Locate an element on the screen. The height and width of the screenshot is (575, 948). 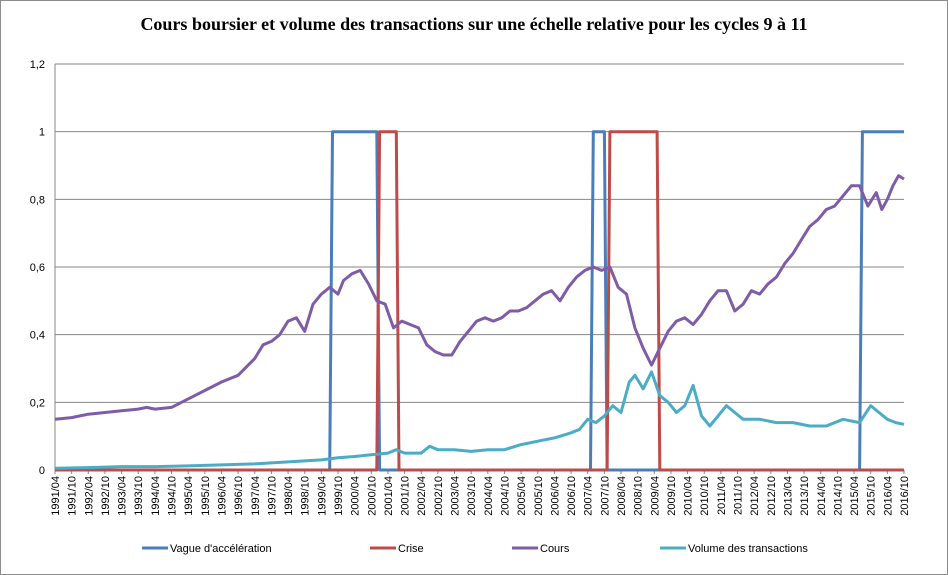
legend-label-cours: Cours is located at coordinates (555, 549).